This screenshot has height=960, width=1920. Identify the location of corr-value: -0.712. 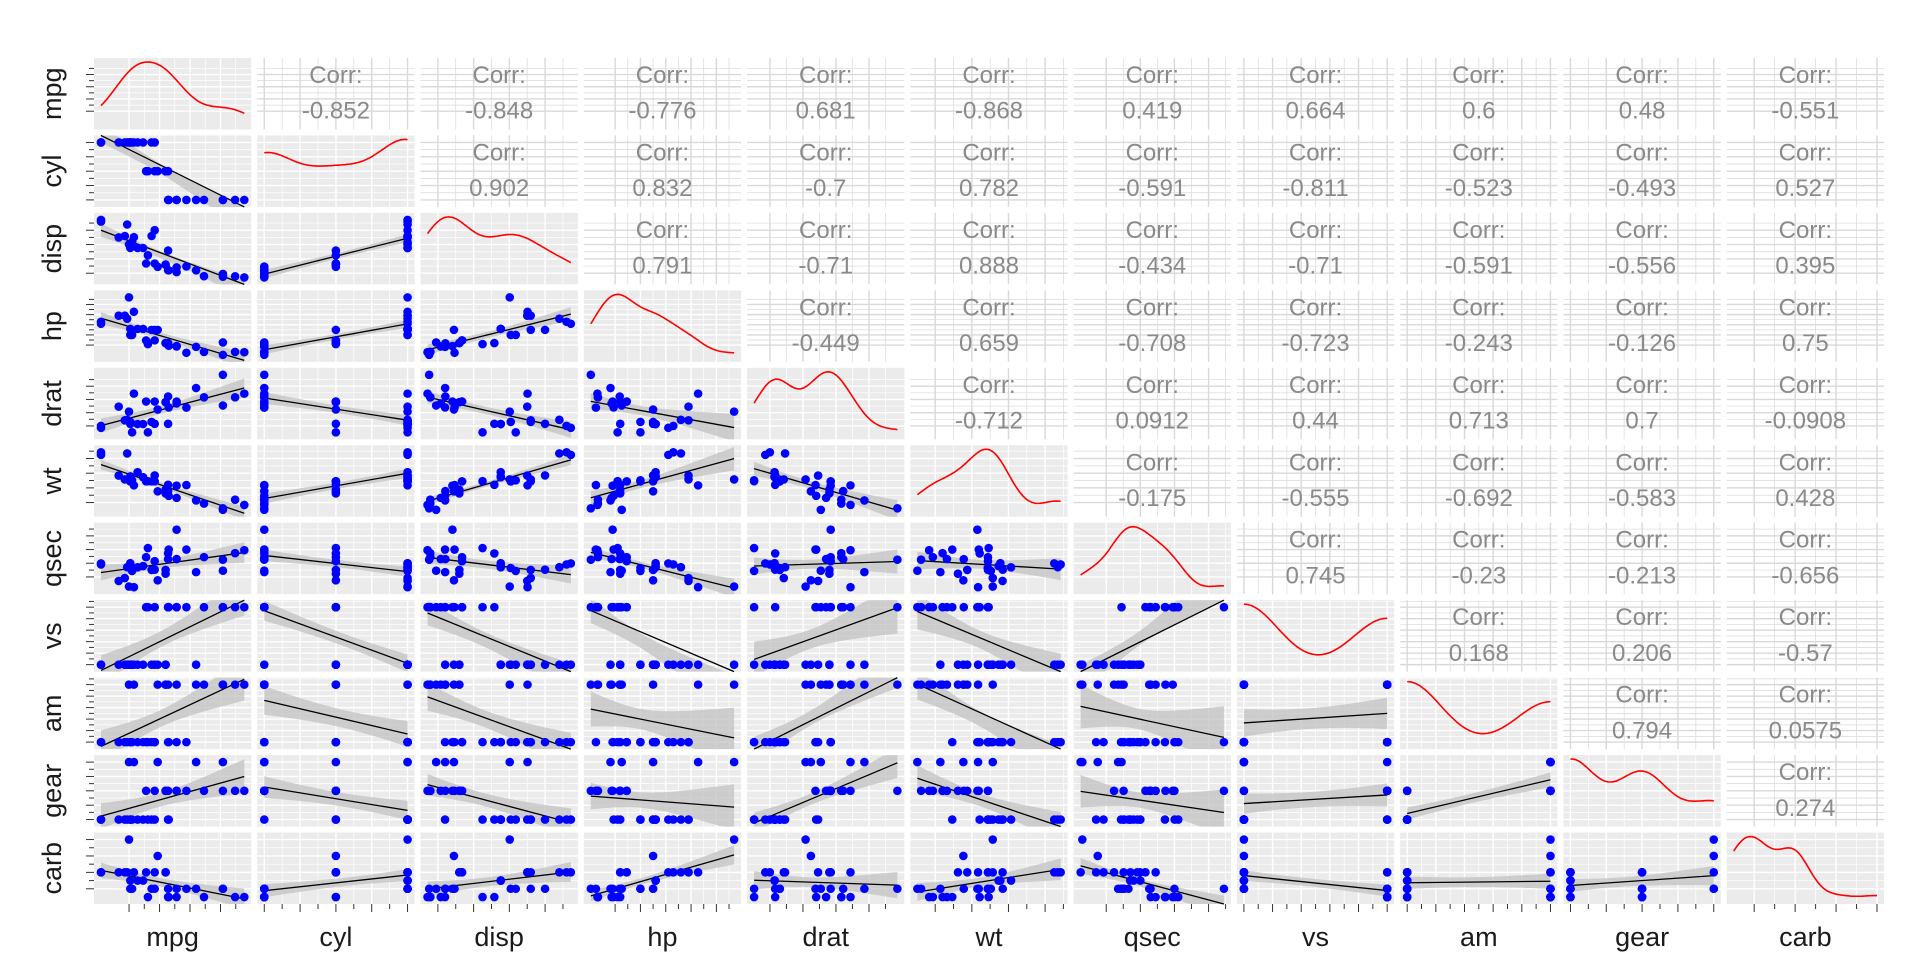
(989, 421).